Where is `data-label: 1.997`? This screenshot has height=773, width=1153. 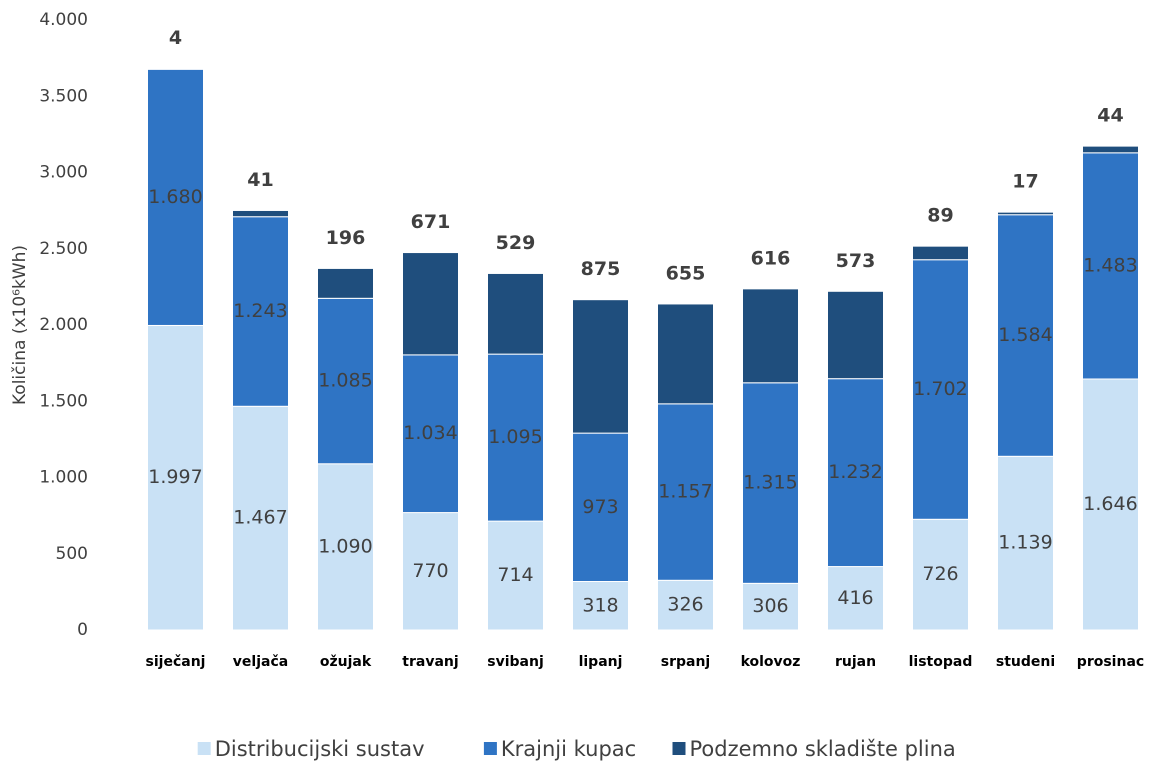
data-label: 1.997 is located at coordinates (175, 477).